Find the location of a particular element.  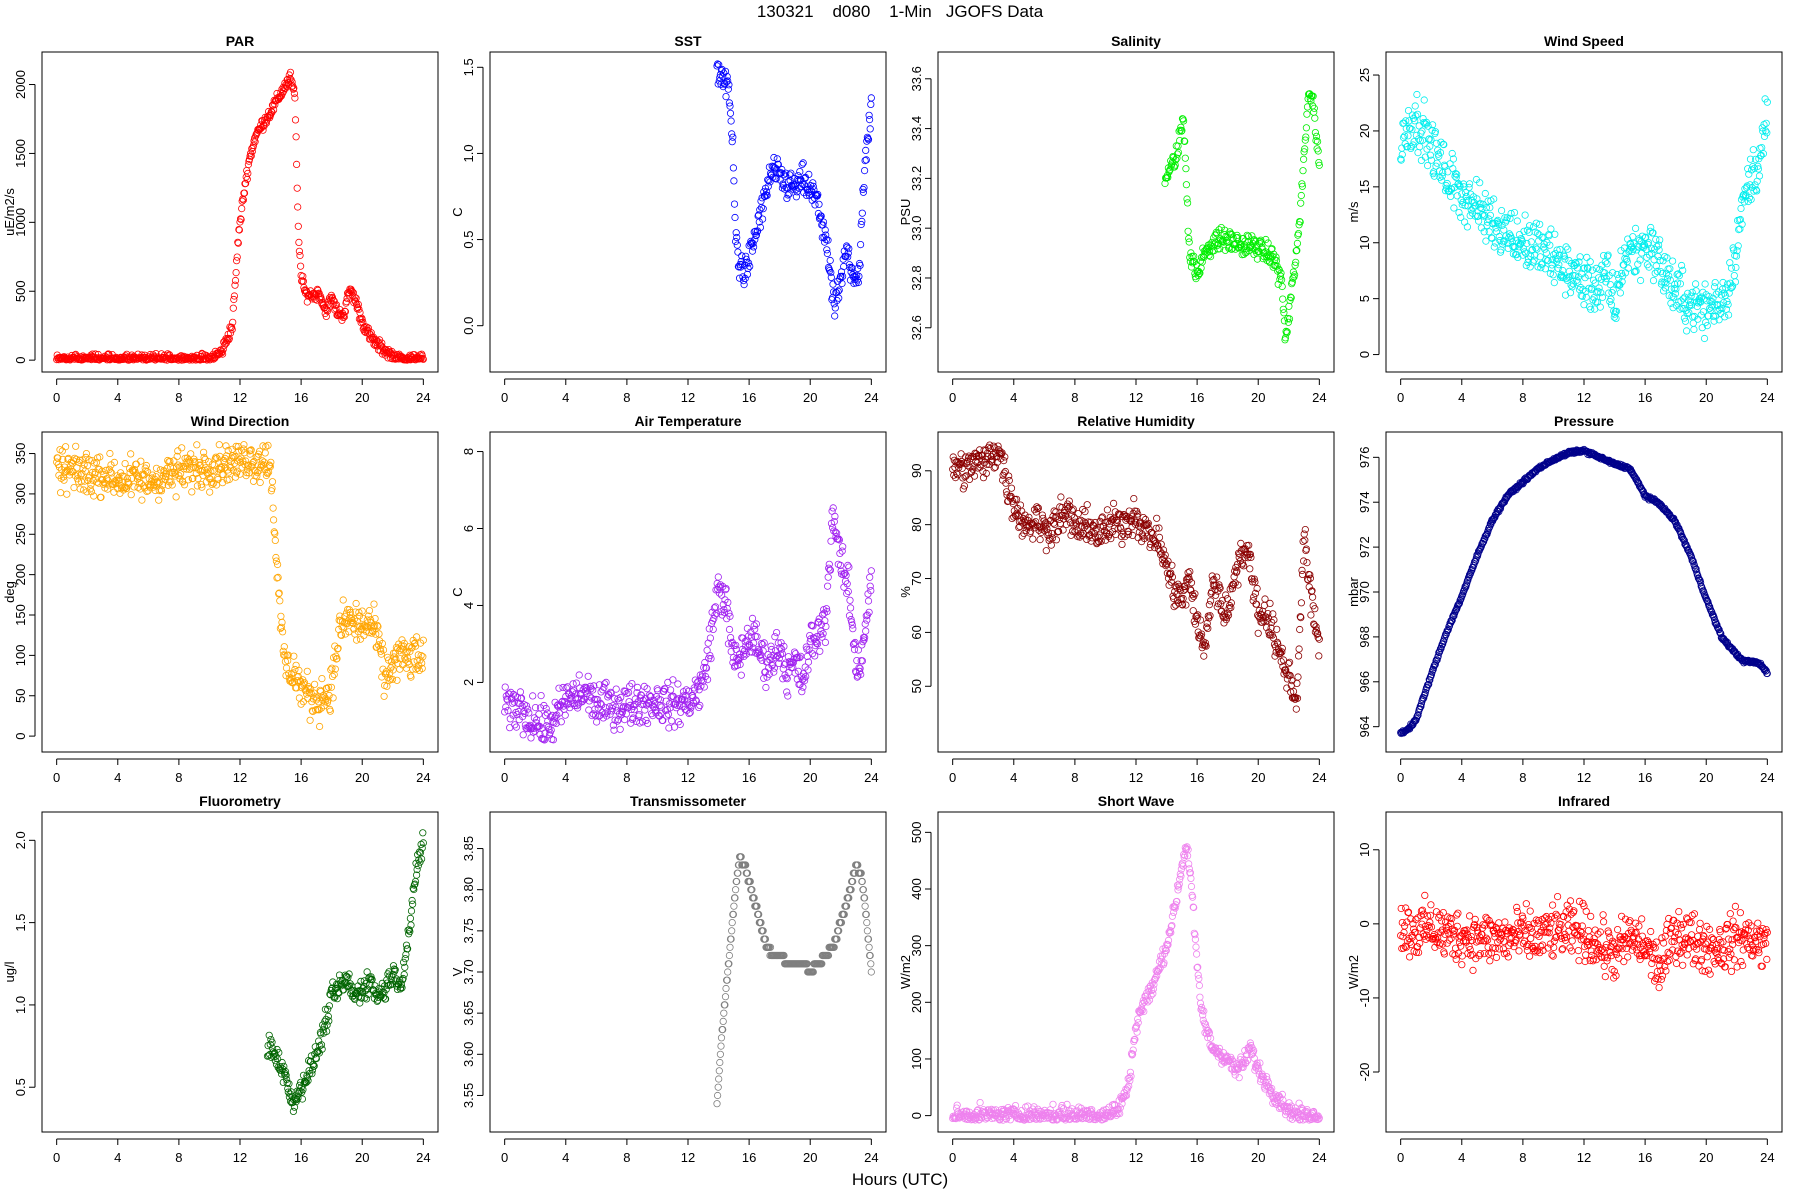

x-tick-label: 20 is located at coordinates (1258, 777).